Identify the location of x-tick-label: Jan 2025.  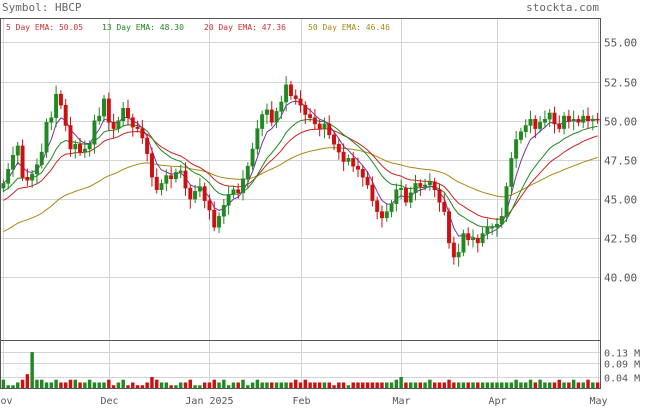
(209, 401).